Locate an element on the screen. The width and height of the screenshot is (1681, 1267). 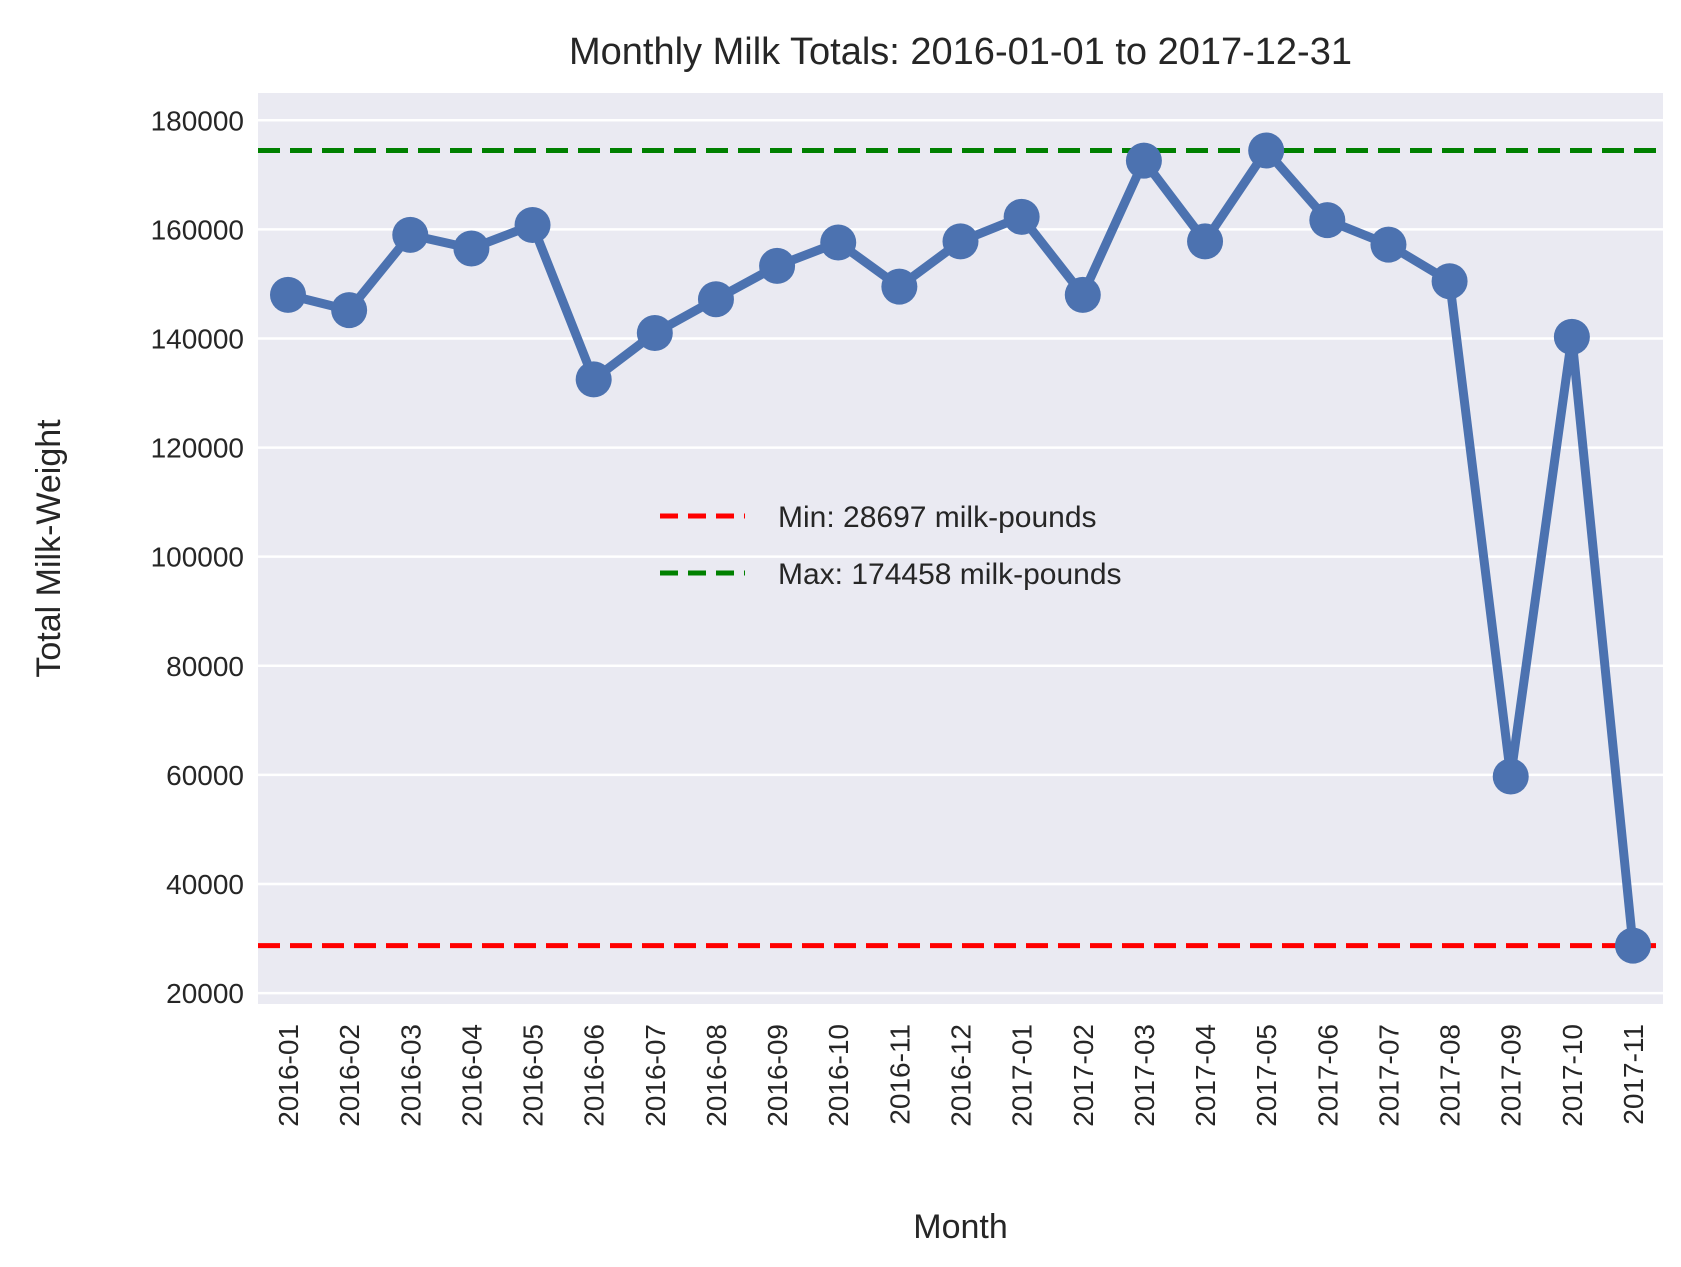
y-tick-label: 60000 is located at coordinates (205, 775).